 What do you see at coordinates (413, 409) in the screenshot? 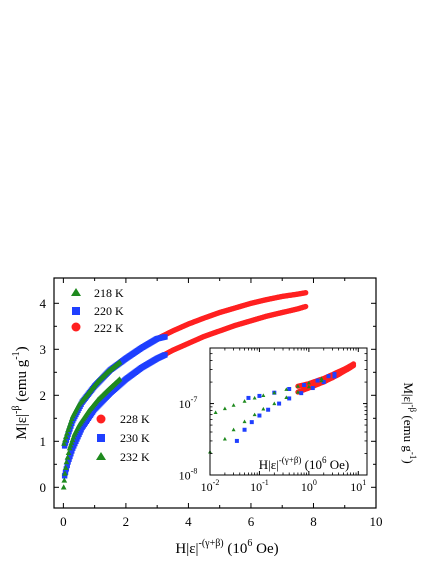
I see `inset-ylabel-sup: -β` at bounding box center [413, 409].